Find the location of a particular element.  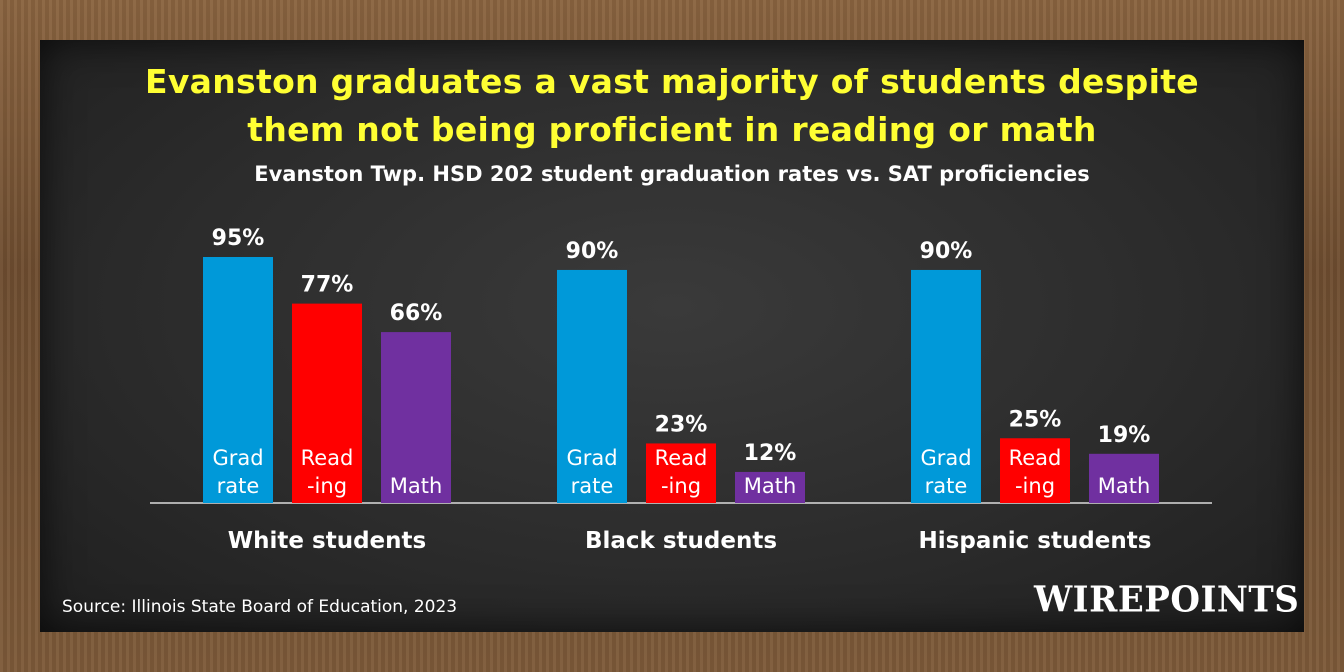

data-label: 77% is located at coordinates (327, 285).